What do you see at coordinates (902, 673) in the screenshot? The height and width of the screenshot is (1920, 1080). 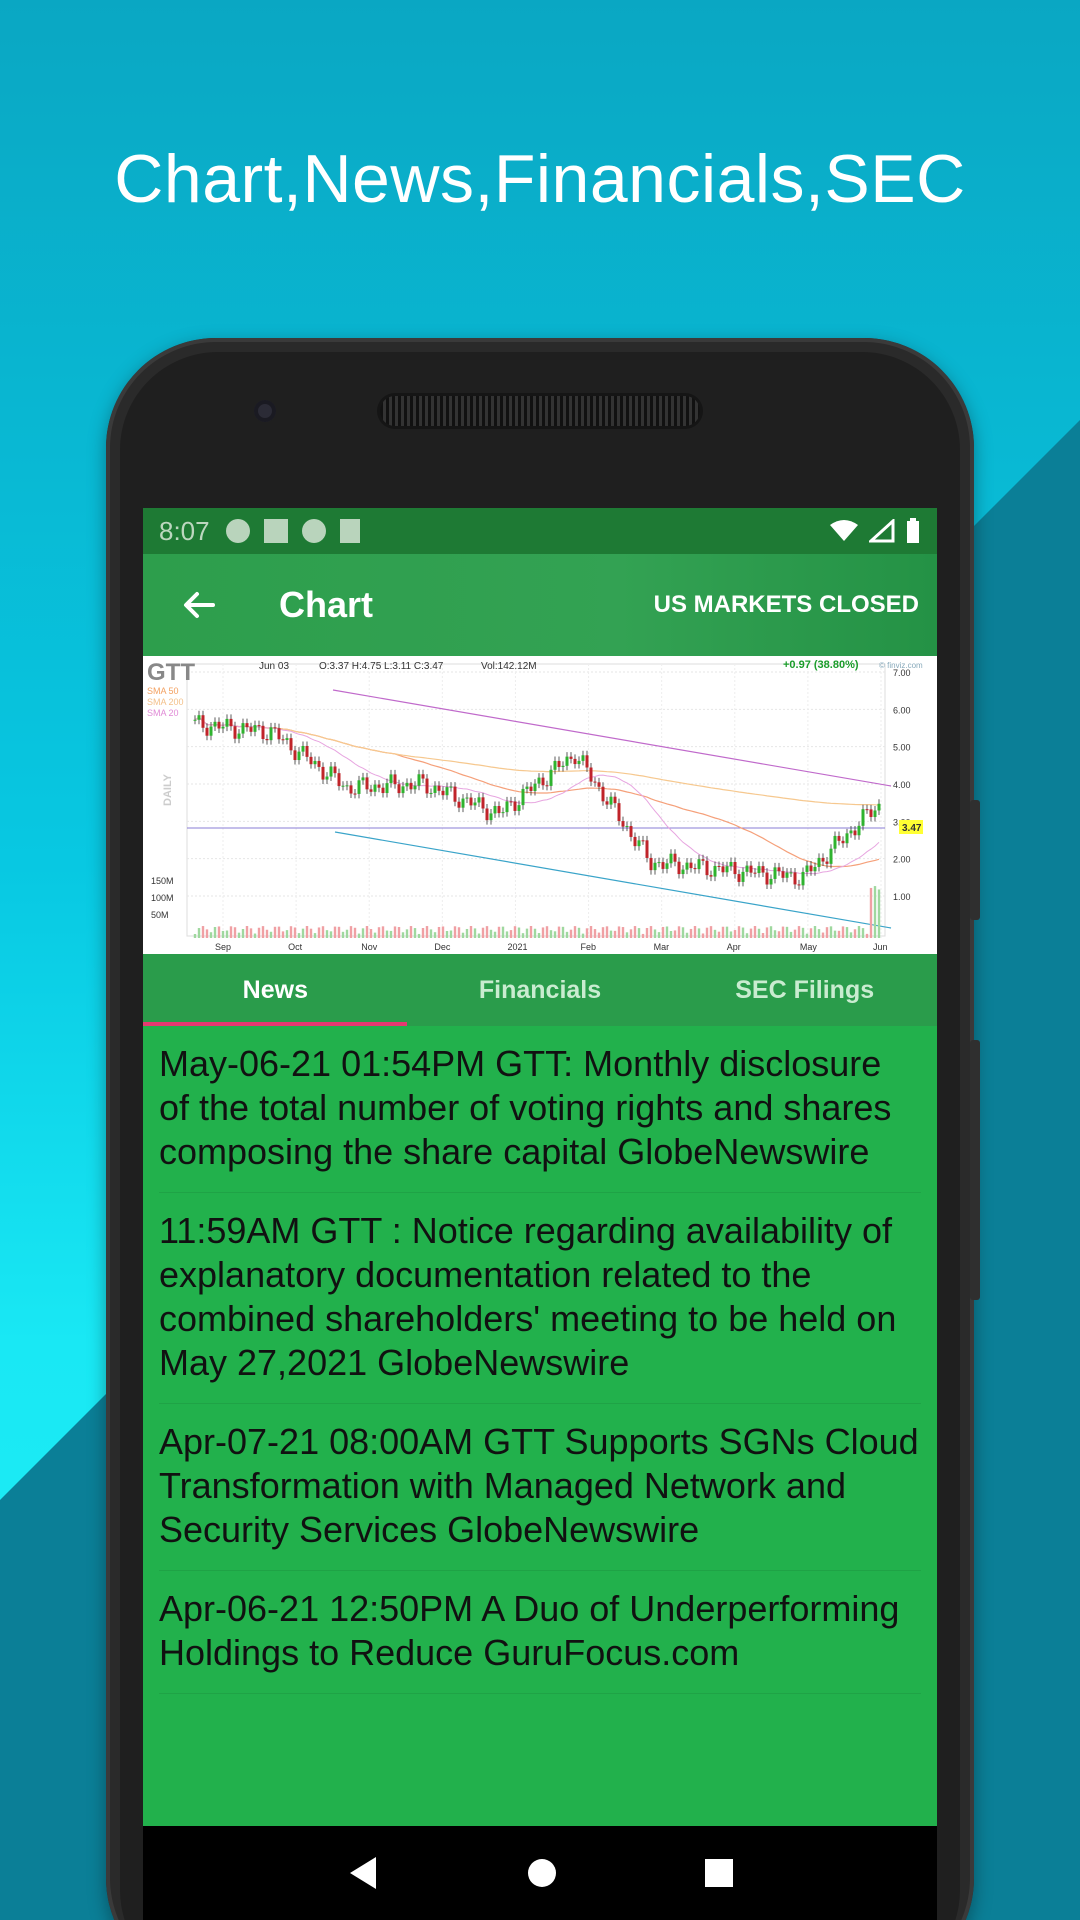 I see `y-tick-label: 7.00` at bounding box center [902, 673].